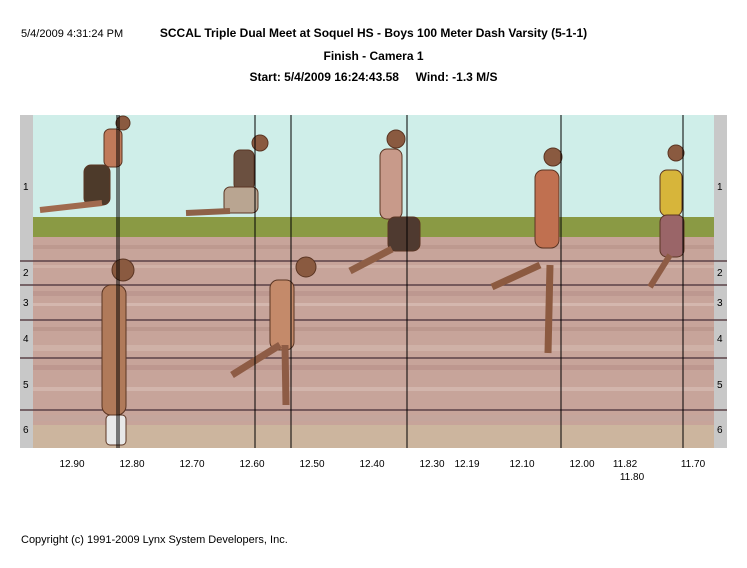 The image size is (747, 568). What do you see at coordinates (324, 77) in the screenshot?
I see `start-time: Start: 5/4/2009 16:24:43.58` at bounding box center [324, 77].